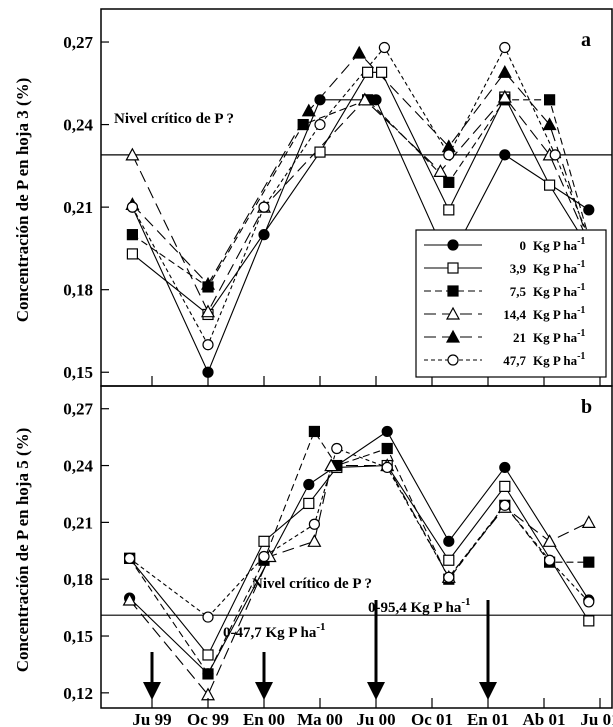 This screenshot has width=613, height=727. Describe the element at coordinates (22, 200) in the screenshot. I see `panel-a-ylabel: Concentración de P en hoja 3 (%)` at that location.